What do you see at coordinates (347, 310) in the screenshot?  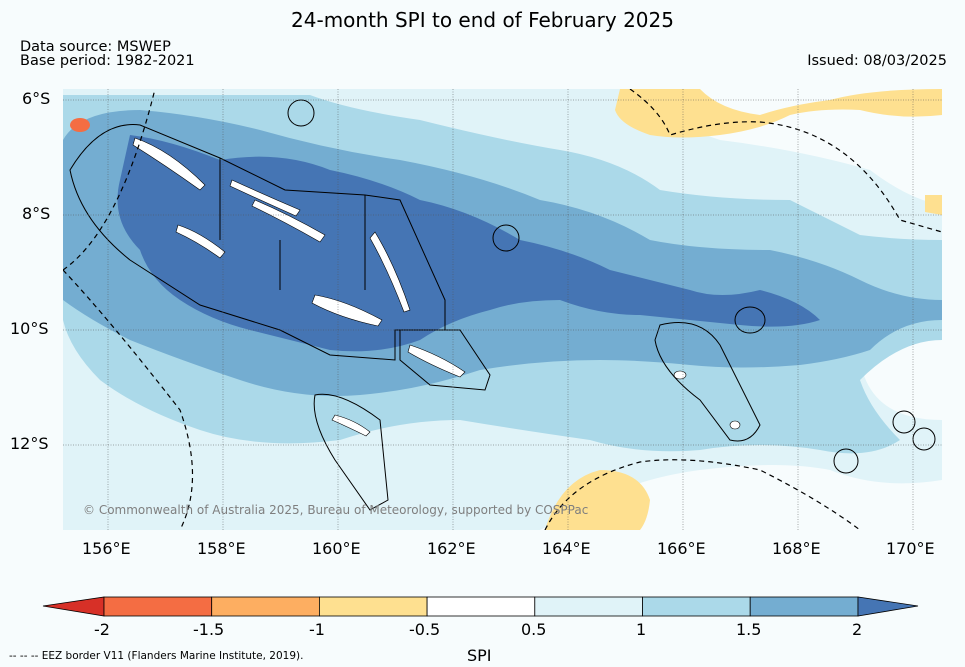 I see `island-guadalcanal` at bounding box center [347, 310].